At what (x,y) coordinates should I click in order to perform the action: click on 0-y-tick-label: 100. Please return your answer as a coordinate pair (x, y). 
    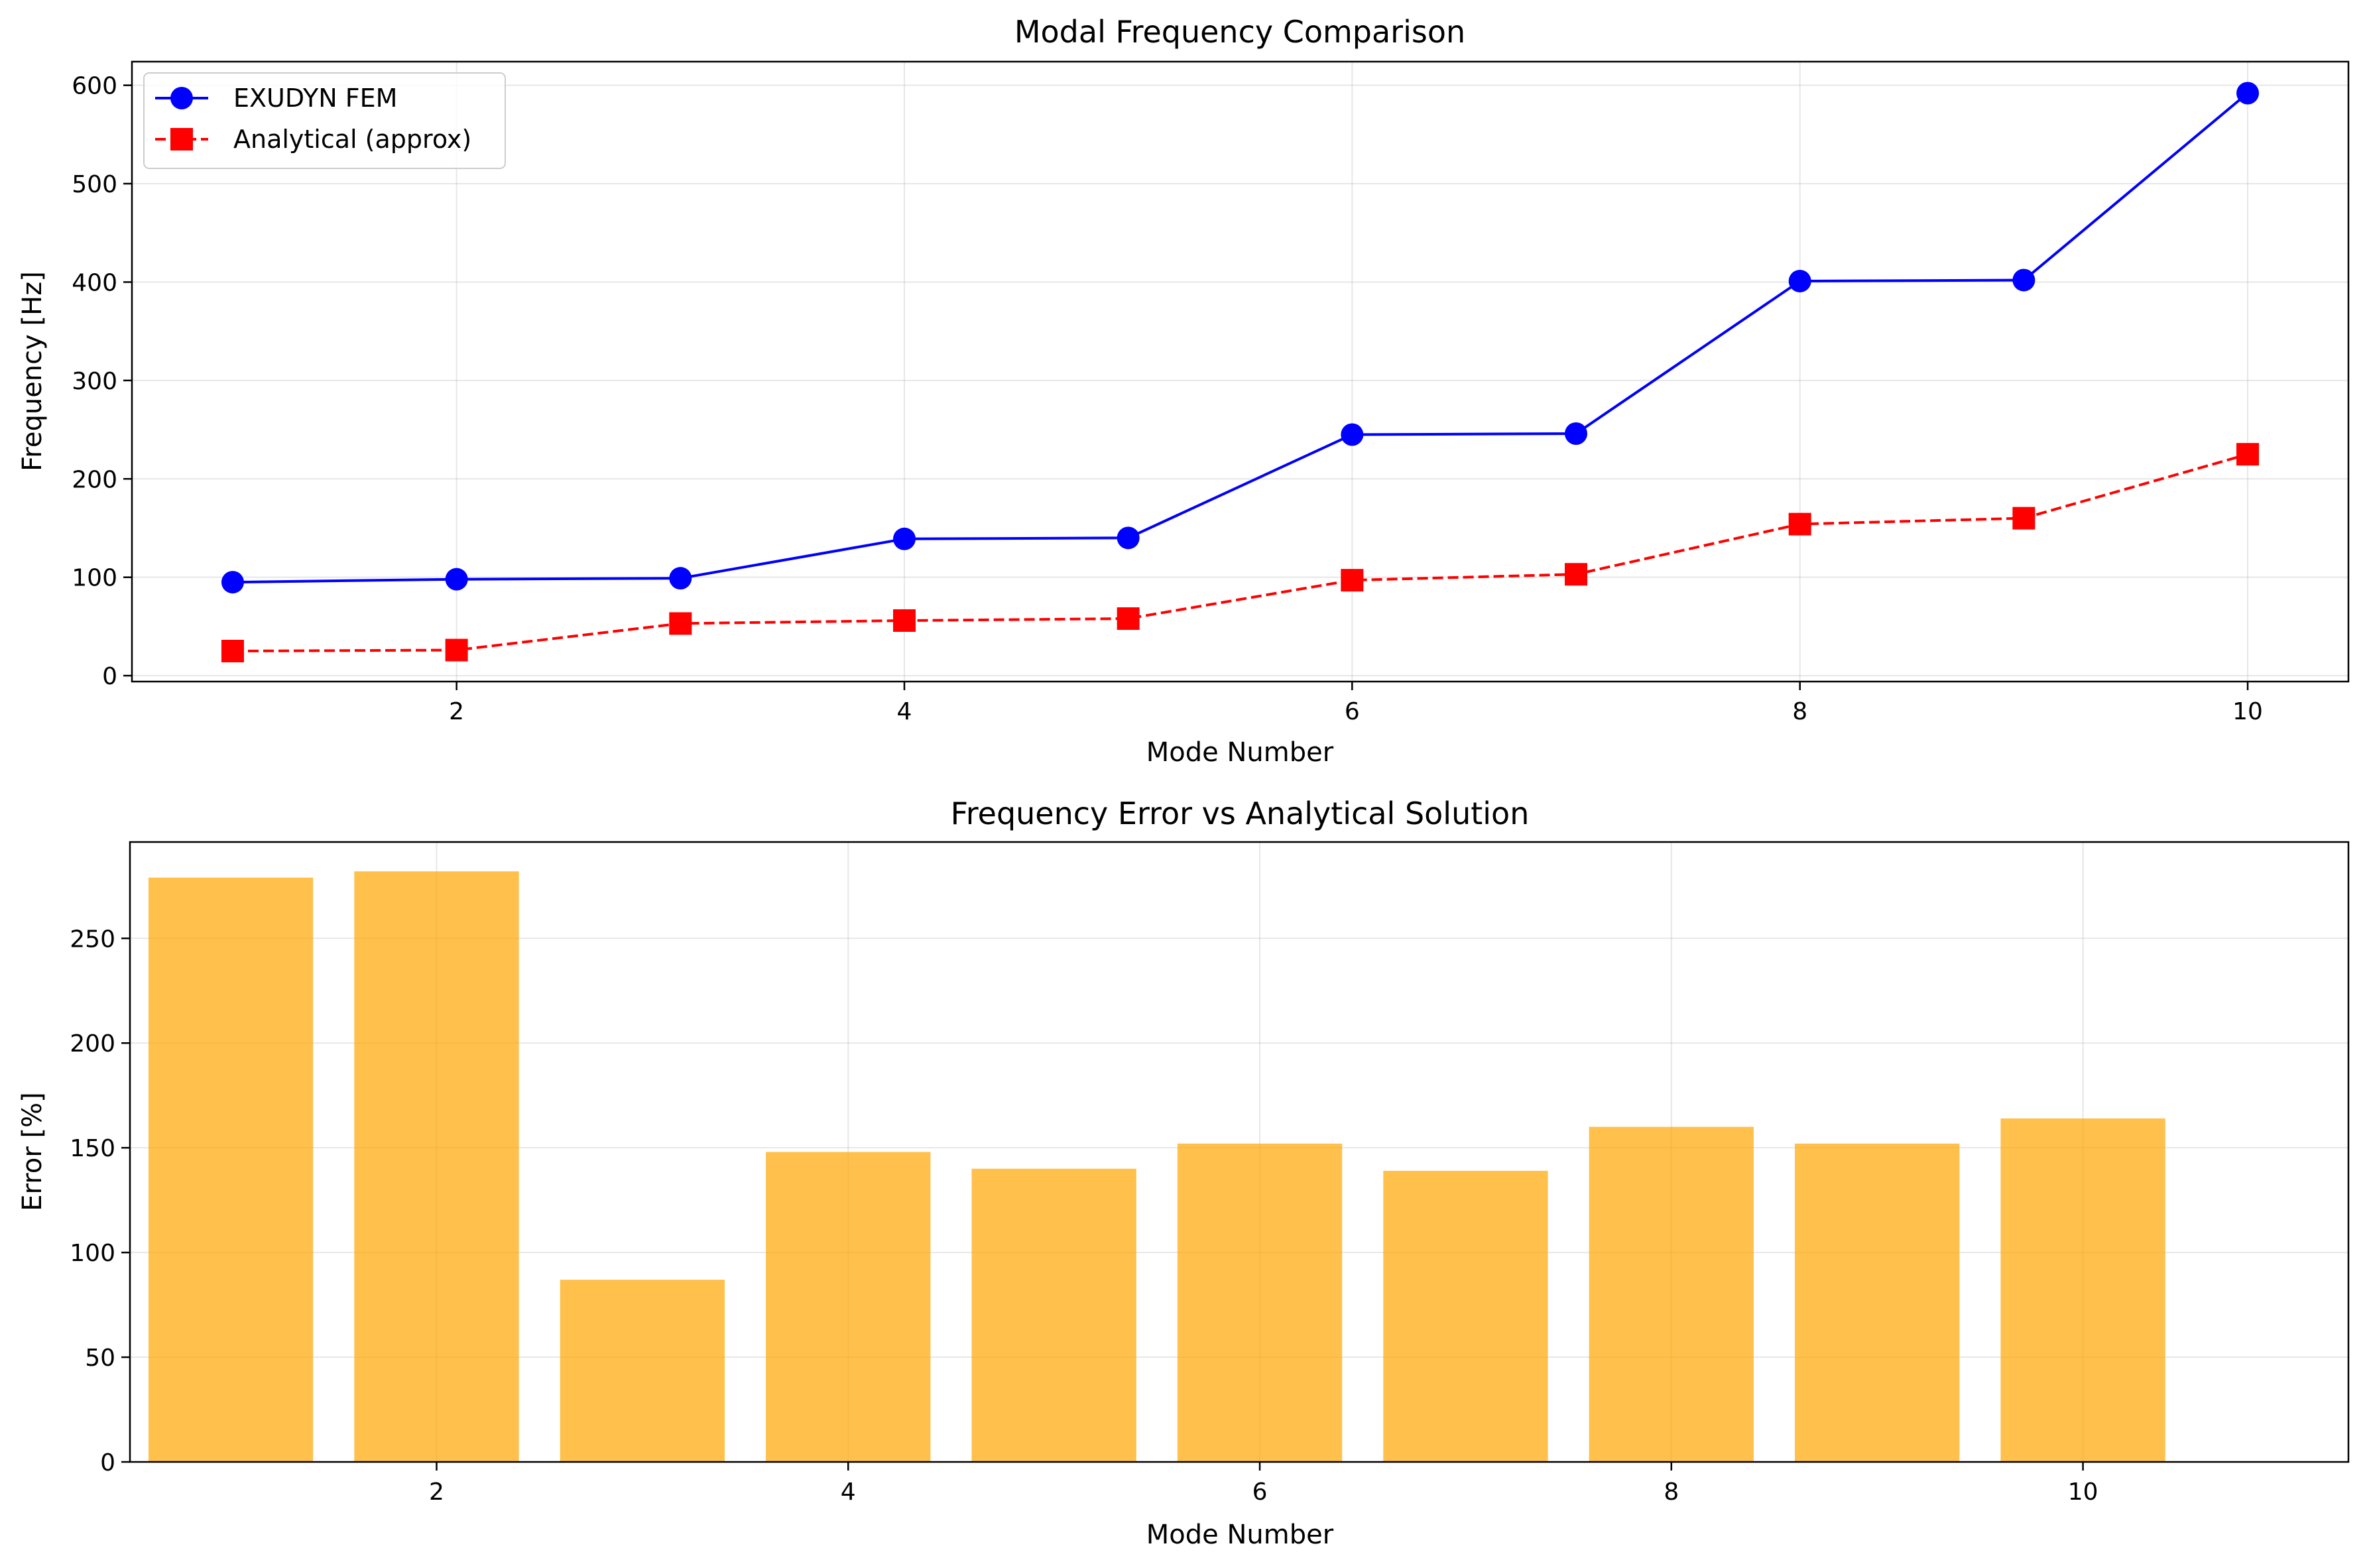
    Looking at the image, I should click on (94, 578).